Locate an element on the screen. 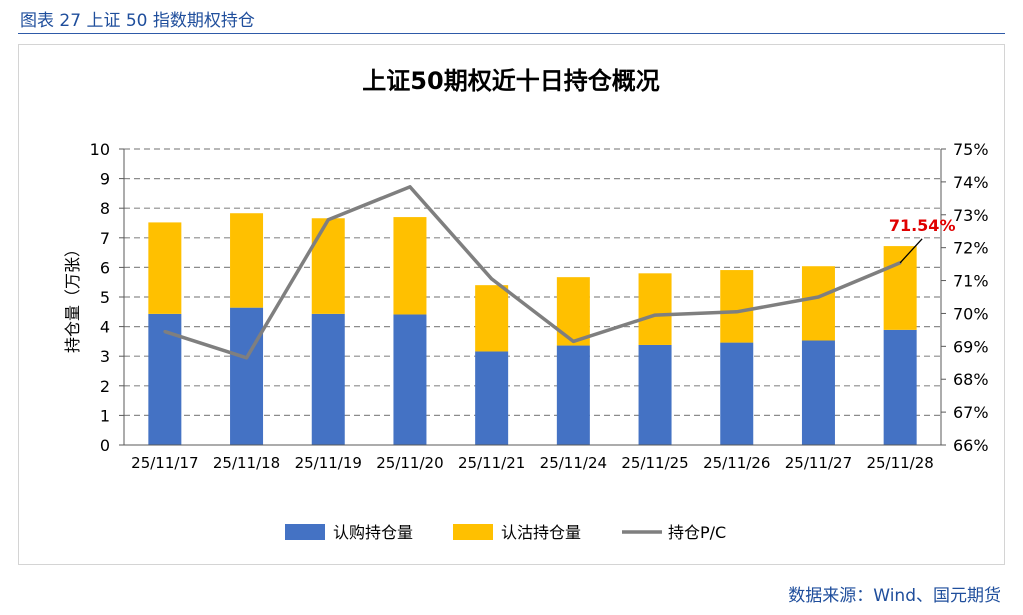 Image resolution: width=1023 pixels, height=615 pixels. y2-tick-label: 73% is located at coordinates (971, 215).